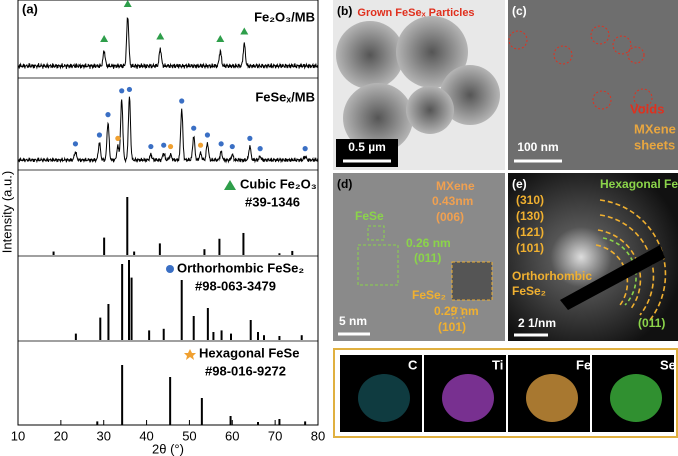 The width and height of the screenshot is (678, 456). I want to click on x-tick-label: 60, so click(232, 435).